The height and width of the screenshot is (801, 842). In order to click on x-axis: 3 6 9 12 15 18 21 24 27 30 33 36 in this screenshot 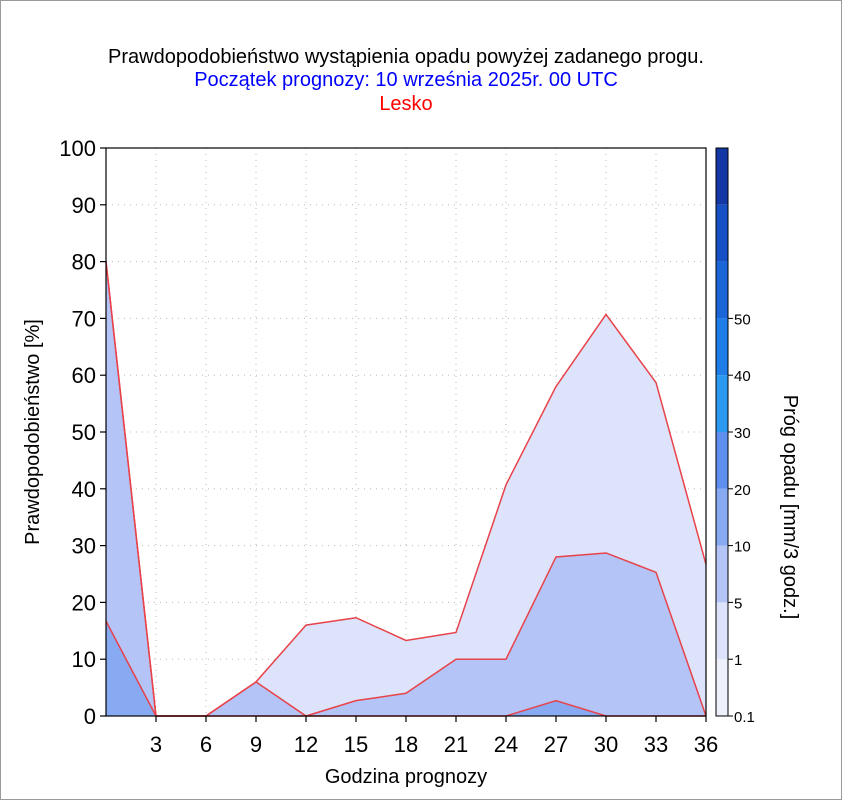, I will do `click(434, 736)`.